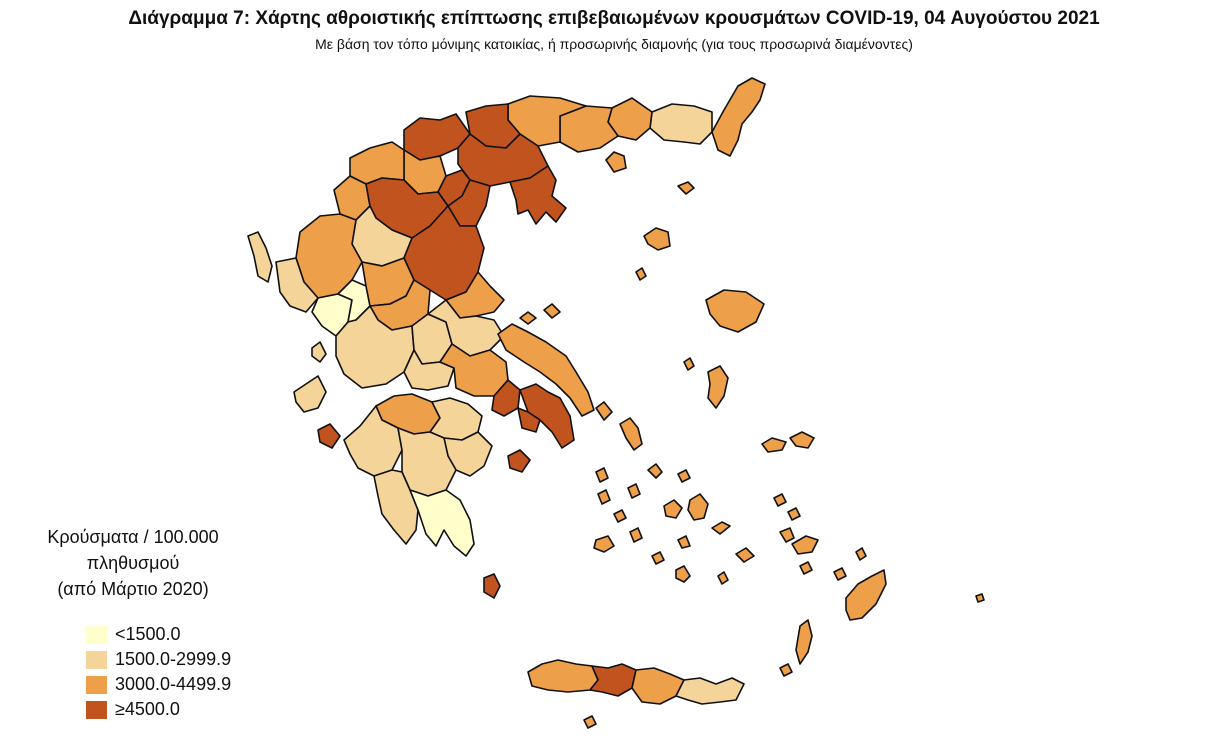  I want to click on legend-item: 1500.0-2999.9, so click(212, 659).